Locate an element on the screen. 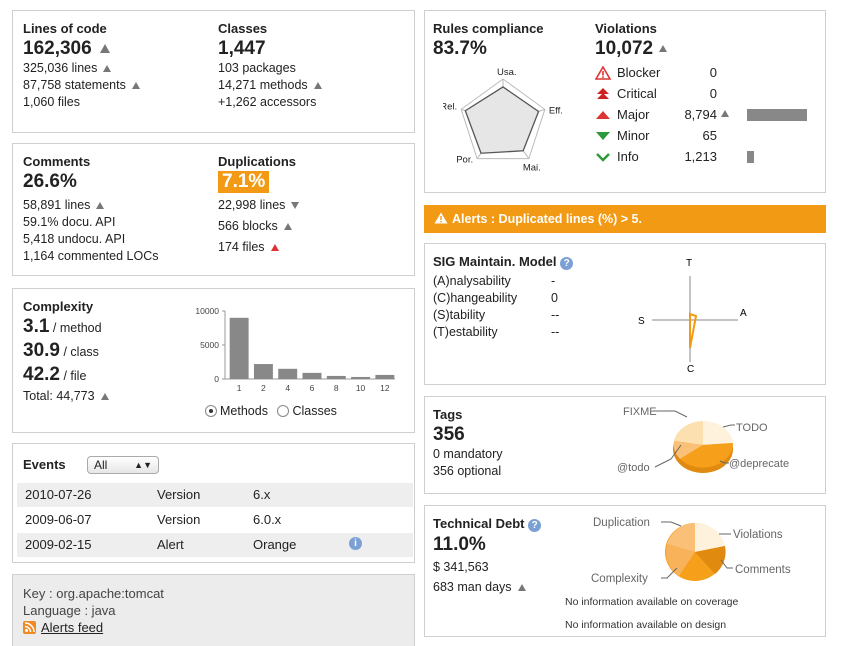  radar-series is located at coordinates (502, 120).